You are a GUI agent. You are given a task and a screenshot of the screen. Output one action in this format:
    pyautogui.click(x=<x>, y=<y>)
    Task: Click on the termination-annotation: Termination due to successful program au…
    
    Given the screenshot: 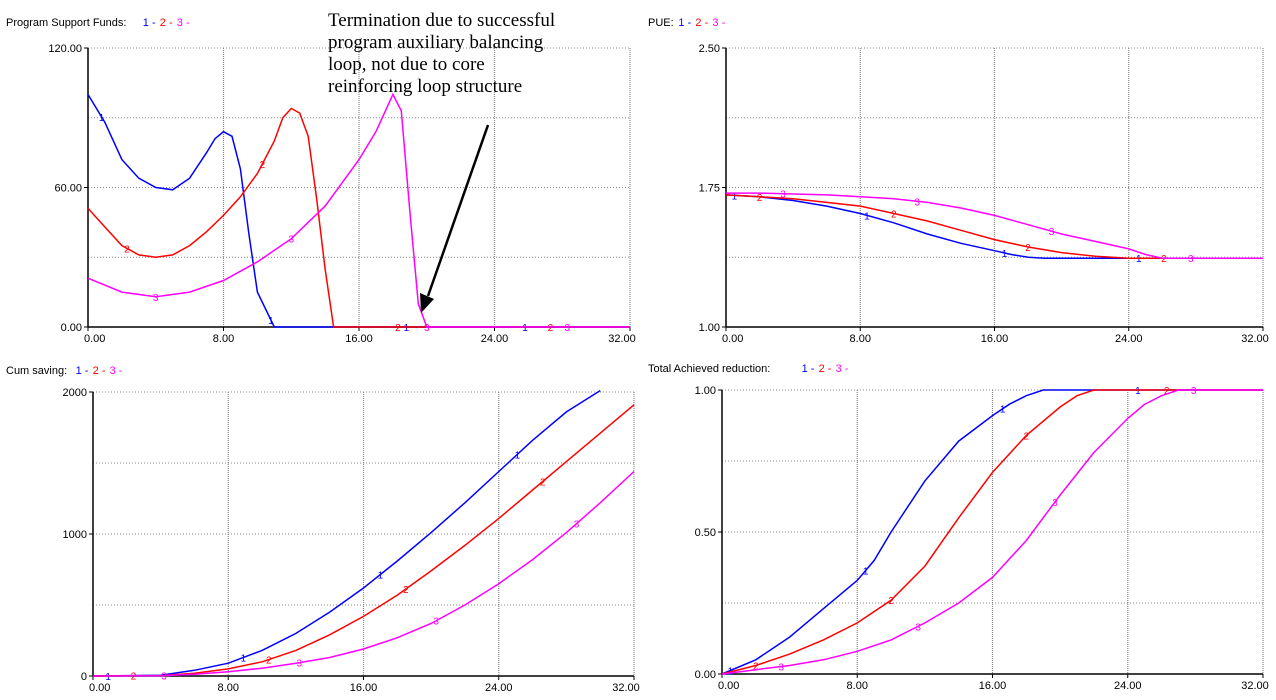 What is the action you would take?
    pyautogui.click(x=478, y=54)
    